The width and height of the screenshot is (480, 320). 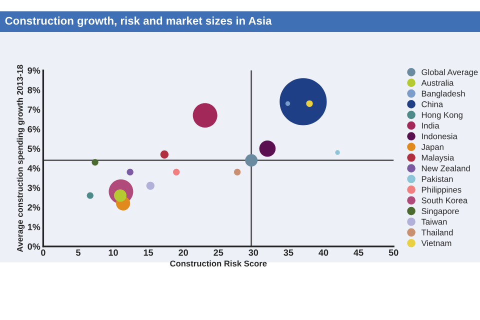 What do you see at coordinates (438, 158) in the screenshot?
I see `legend-label: Malaysia` at bounding box center [438, 158].